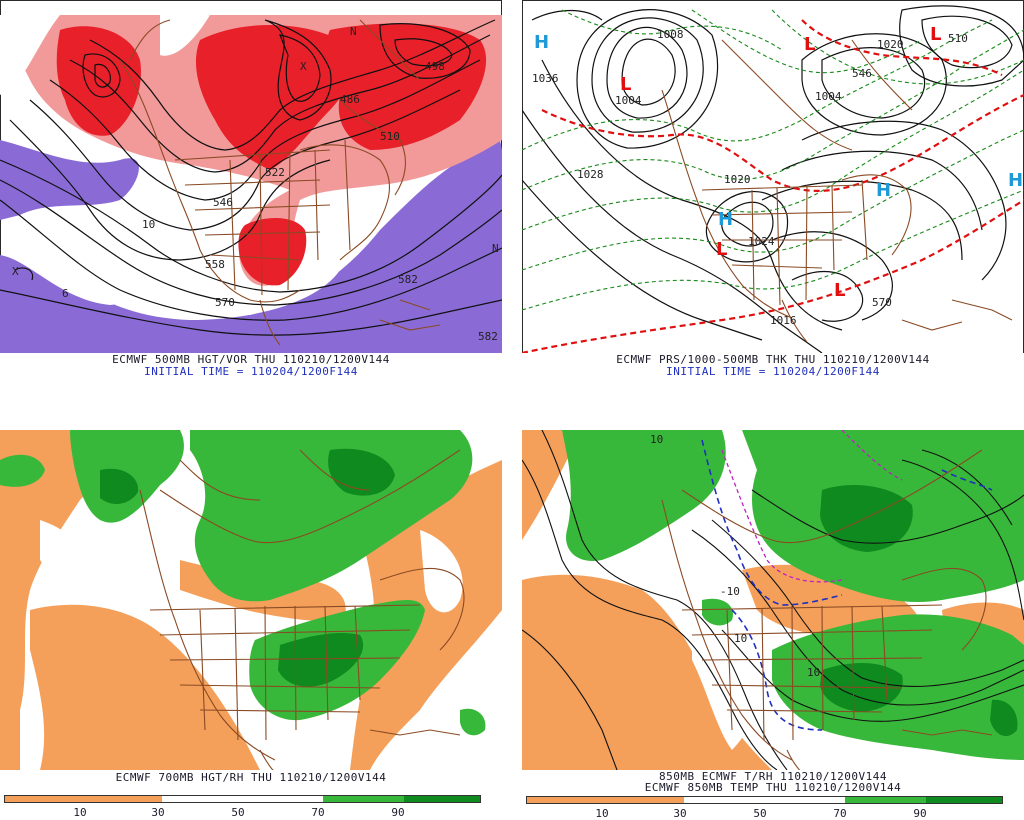 This screenshot has height=820, width=1024. Describe the element at coordinates (812, 506) in the screenshot. I see `temperature-dashed-line` at that location.